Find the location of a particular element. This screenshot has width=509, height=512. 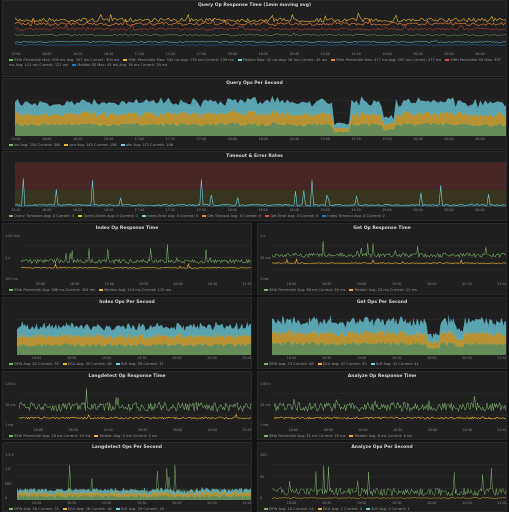

legend-item: SLR Avg: 29 Current: 19 is located at coordinates (139, 509).